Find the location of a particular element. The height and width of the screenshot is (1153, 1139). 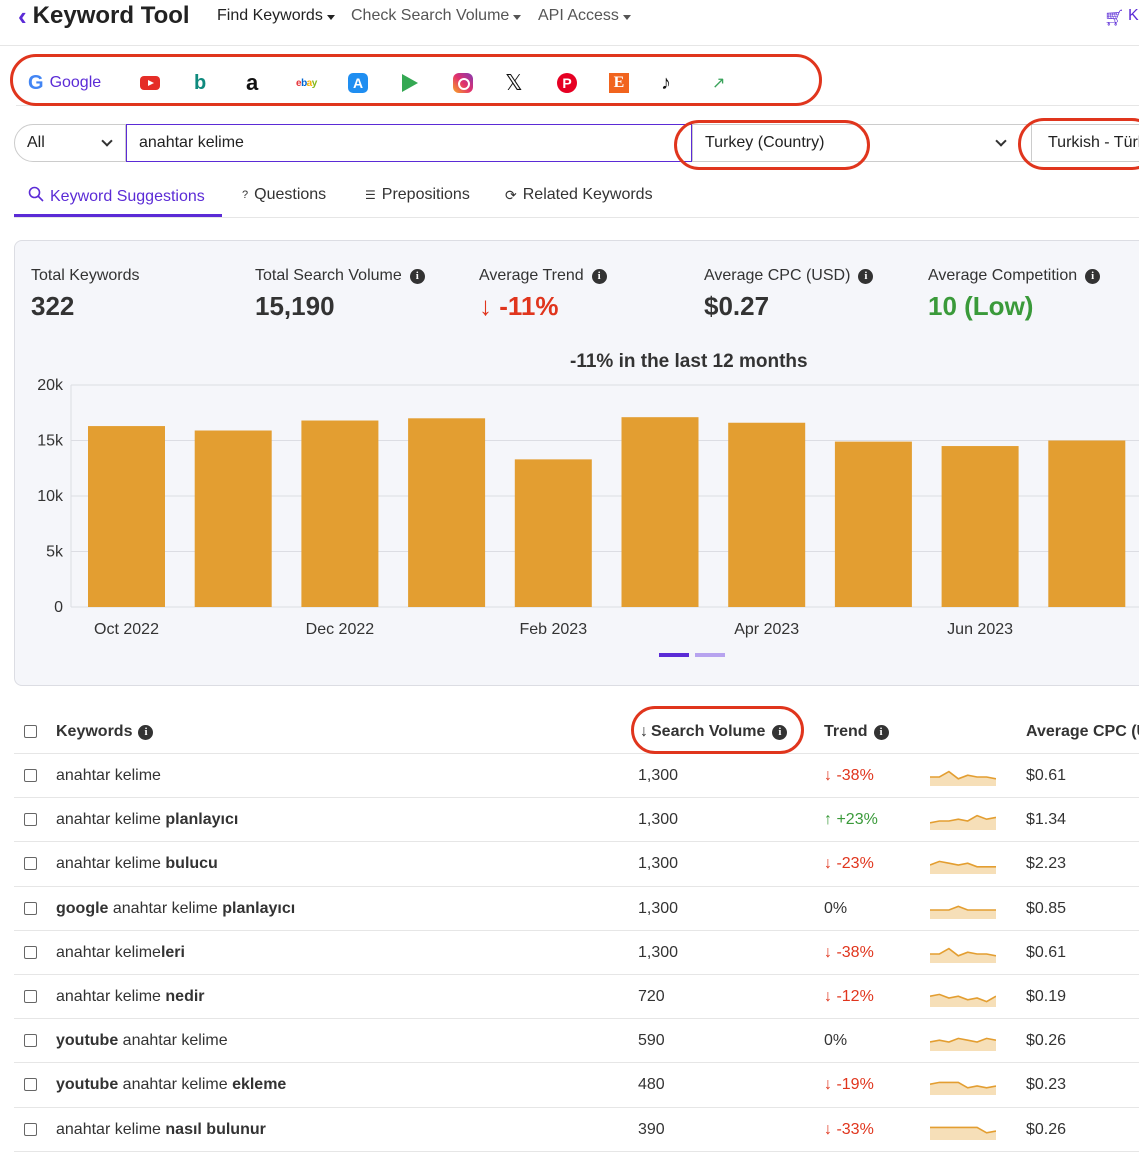

col-trend: Trend i is located at coordinates (856, 732).